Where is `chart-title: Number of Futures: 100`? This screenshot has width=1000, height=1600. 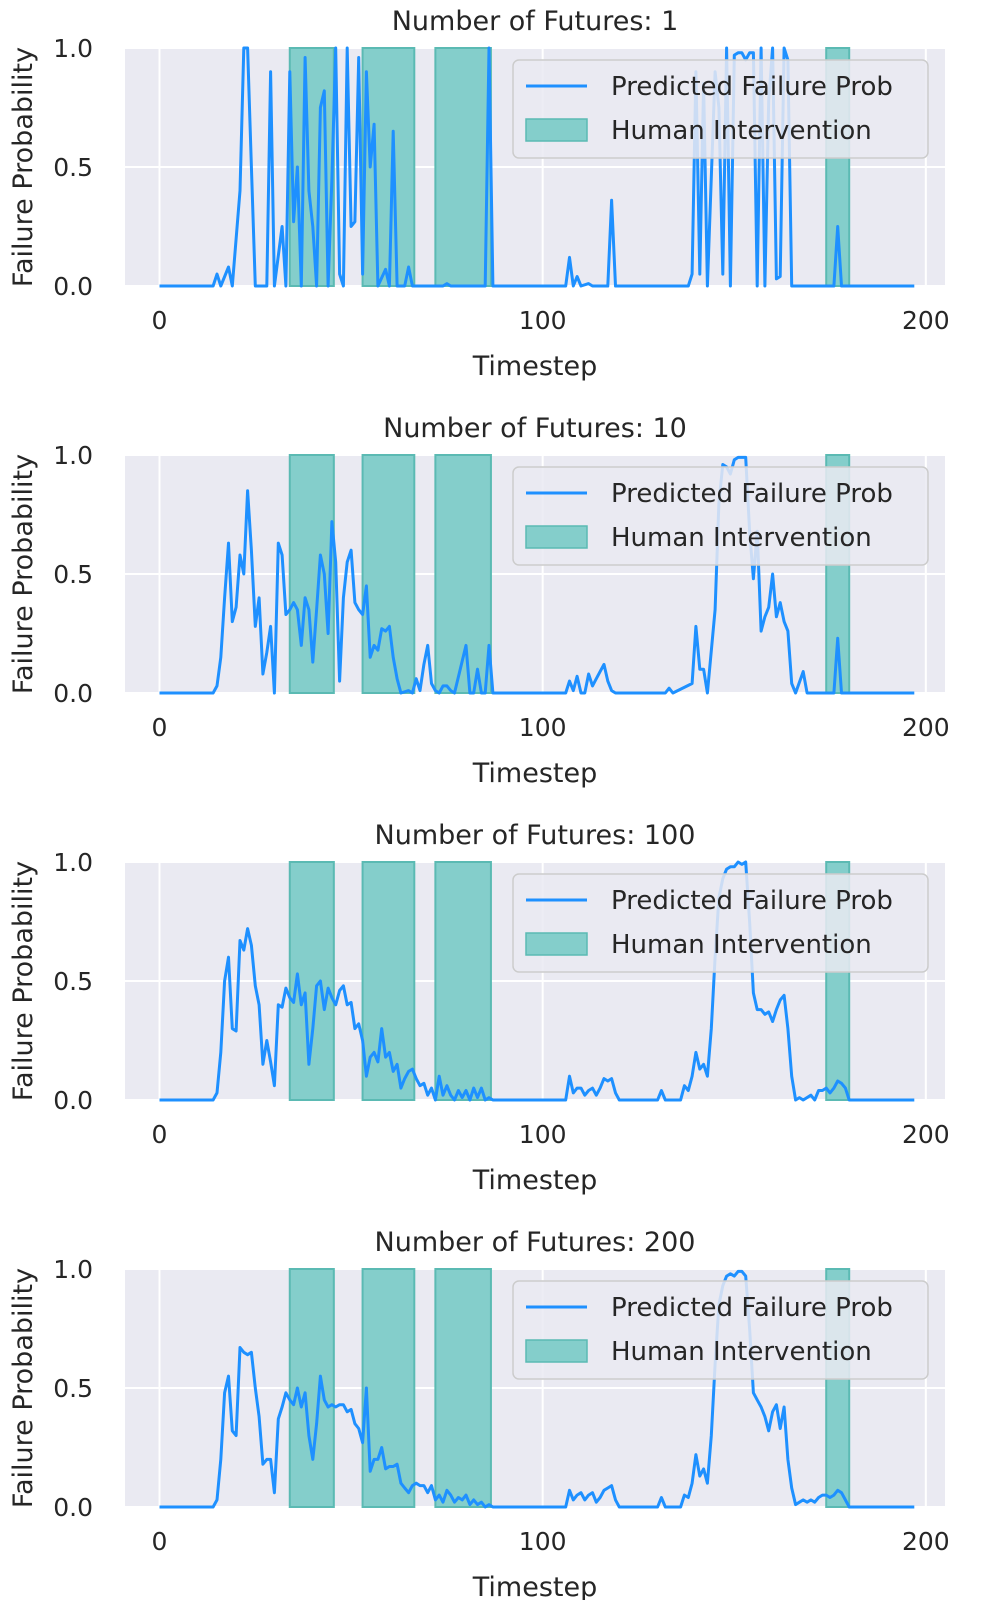 chart-title: Number of Futures: 100 is located at coordinates (535, 835).